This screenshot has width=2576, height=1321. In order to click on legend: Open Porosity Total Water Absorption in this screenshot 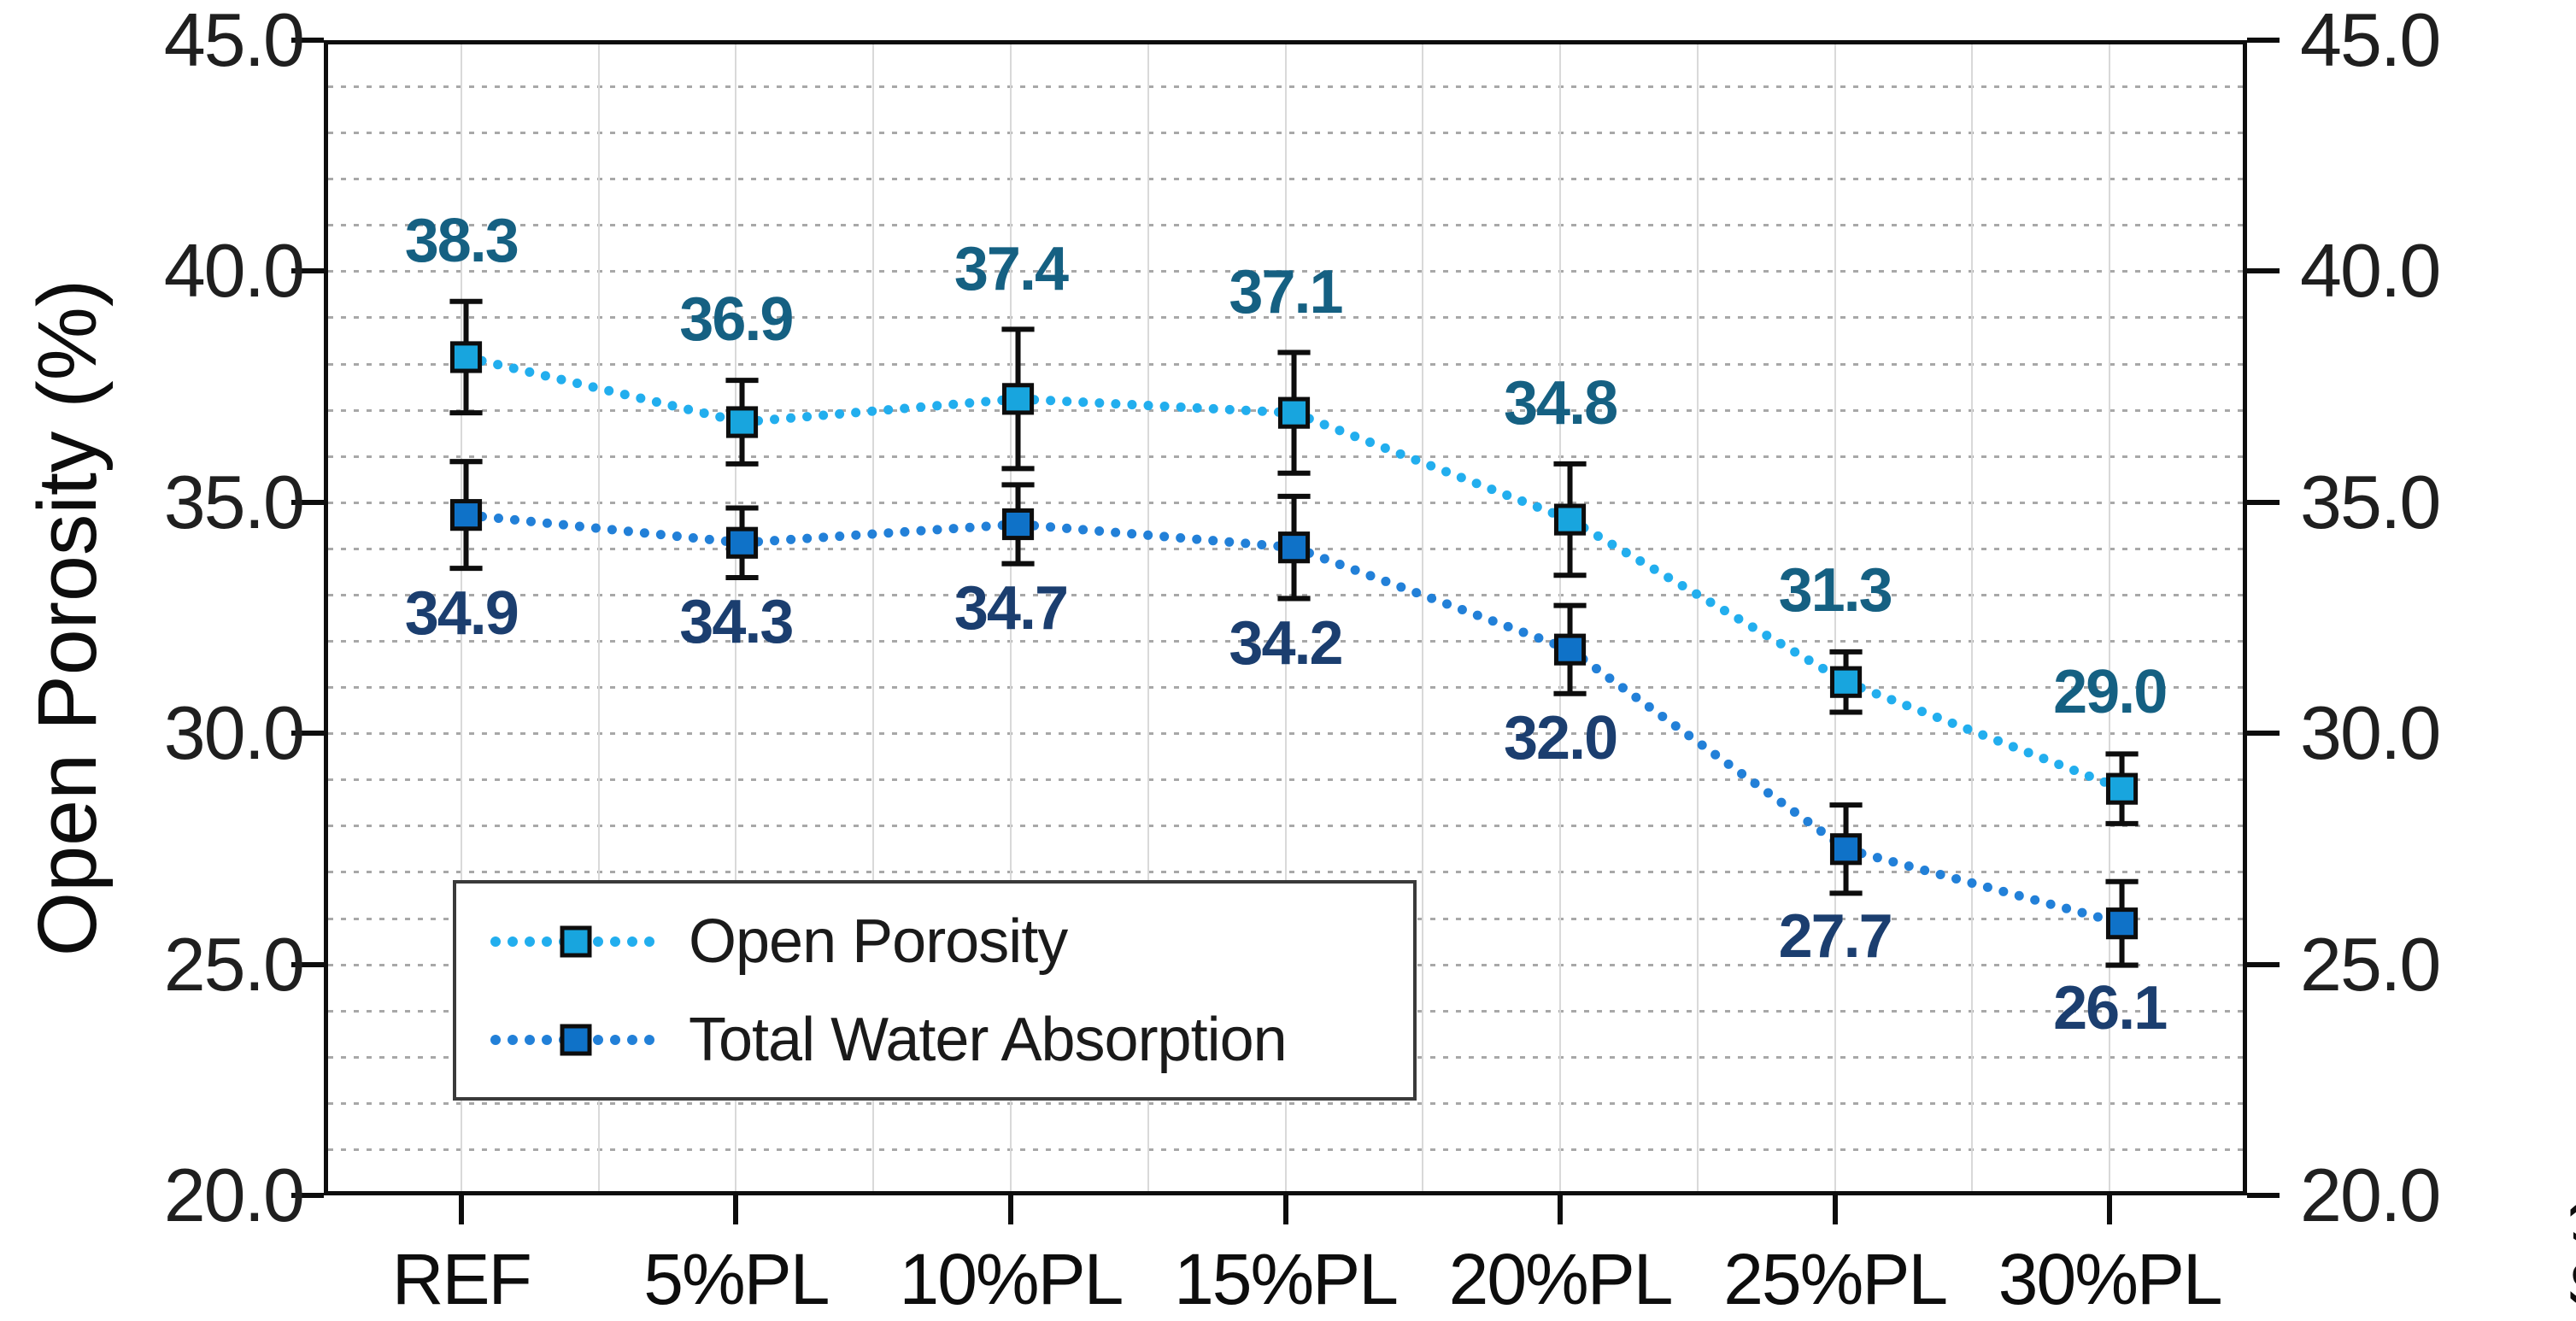, I will do `click(935, 990)`.